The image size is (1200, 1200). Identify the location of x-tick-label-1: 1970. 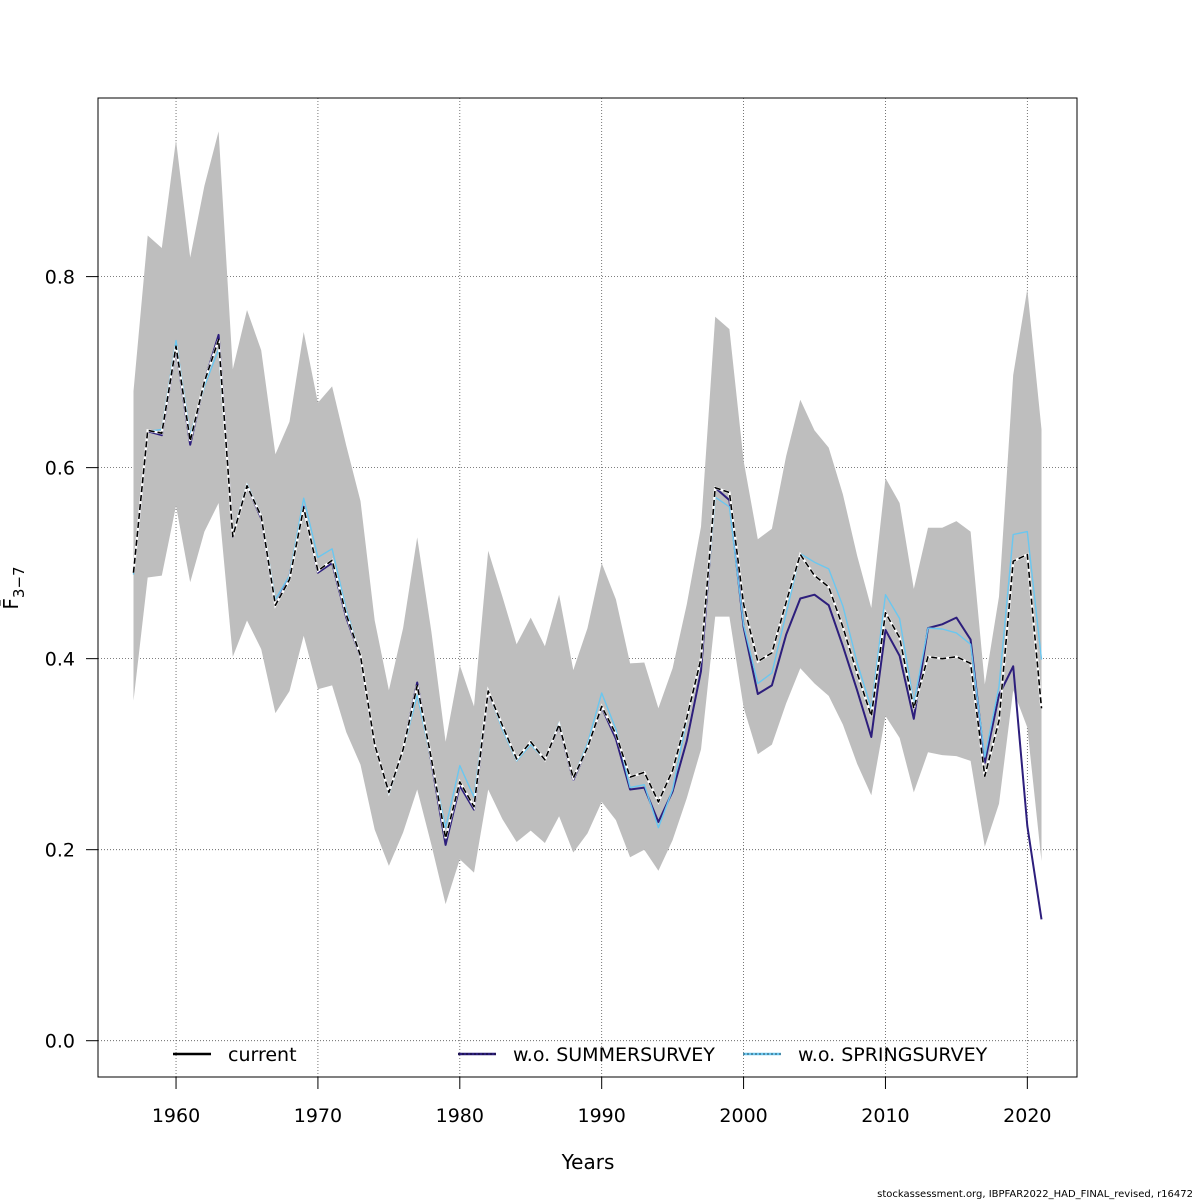
(318, 1116).